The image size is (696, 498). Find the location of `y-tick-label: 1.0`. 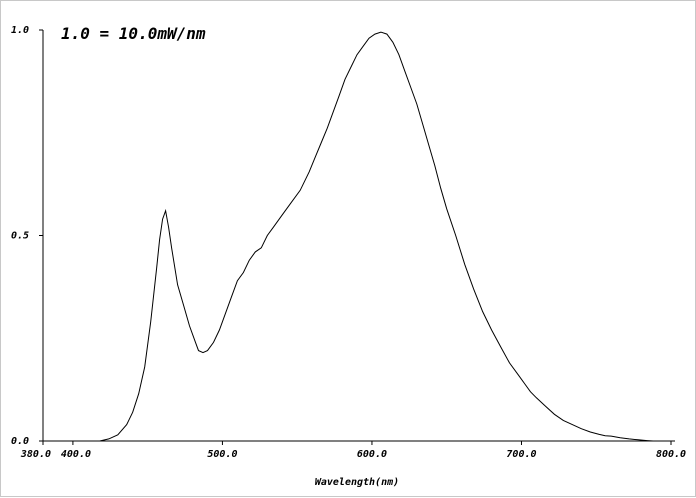

y-tick-label: 1.0 is located at coordinates (20, 30).